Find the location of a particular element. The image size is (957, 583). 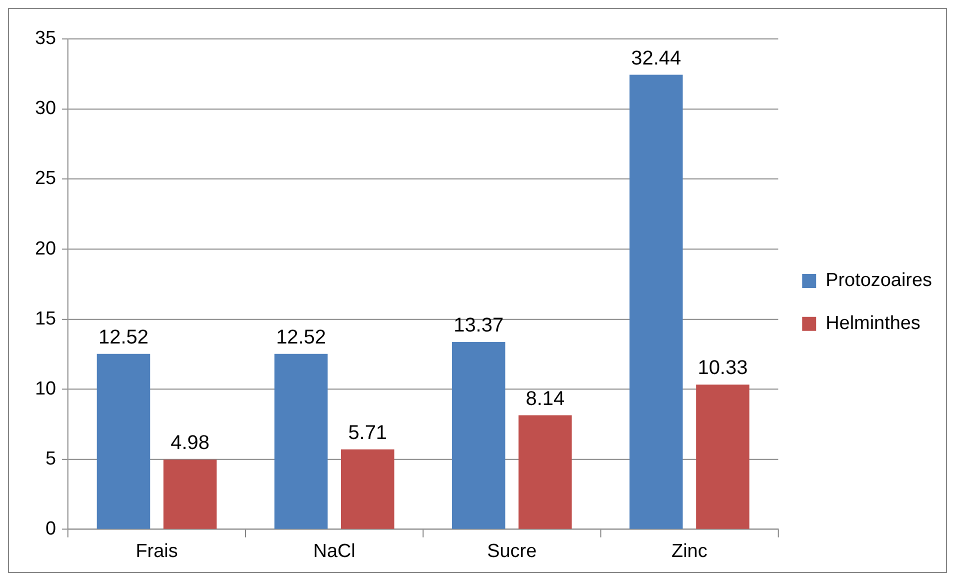

data-label: 13.37 is located at coordinates (479, 325).